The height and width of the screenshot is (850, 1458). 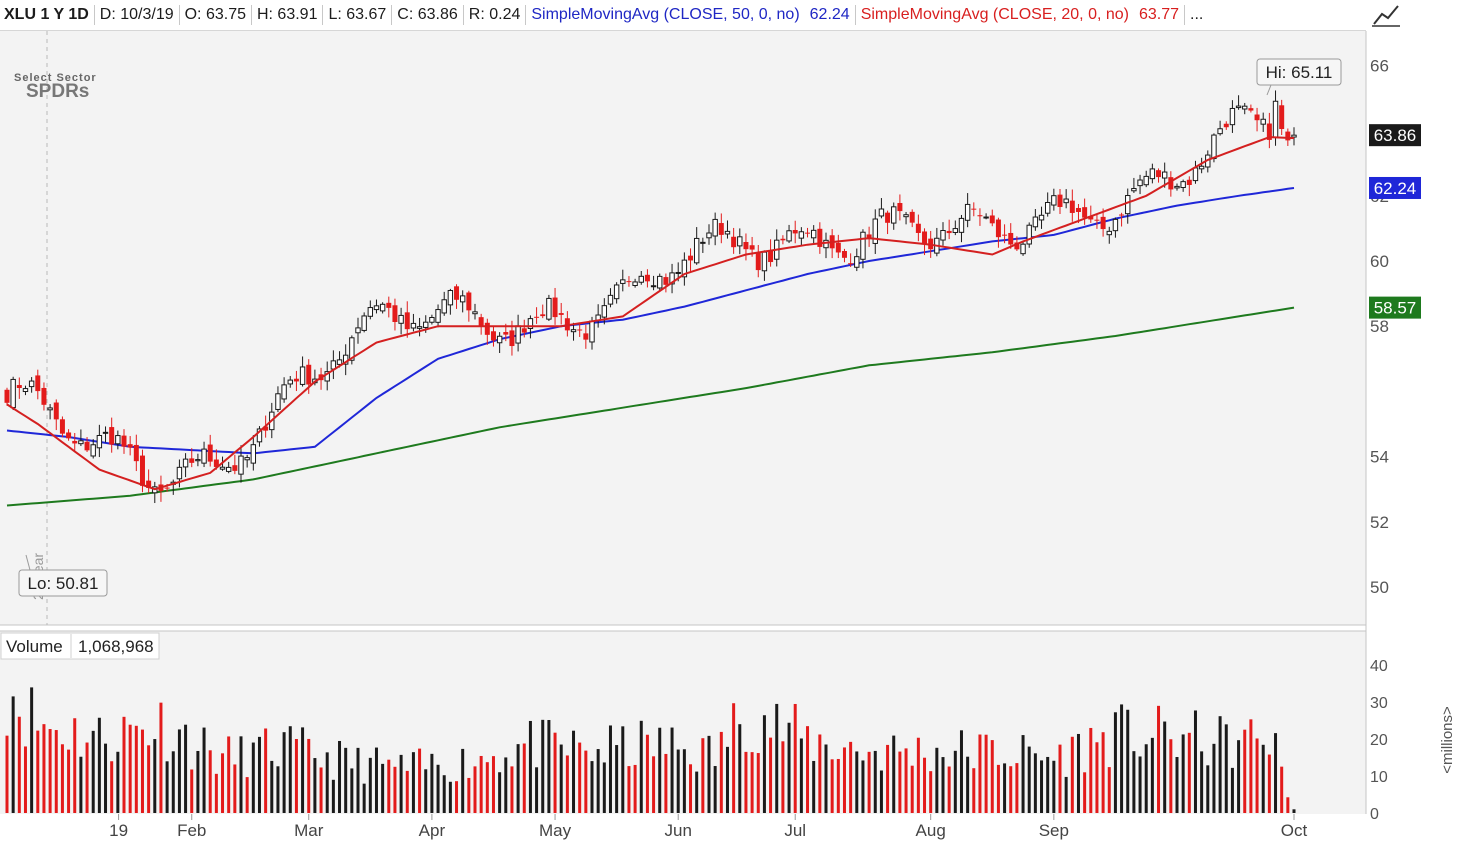 I want to click on sma200-badge: 58.57, so click(x=1395, y=308).